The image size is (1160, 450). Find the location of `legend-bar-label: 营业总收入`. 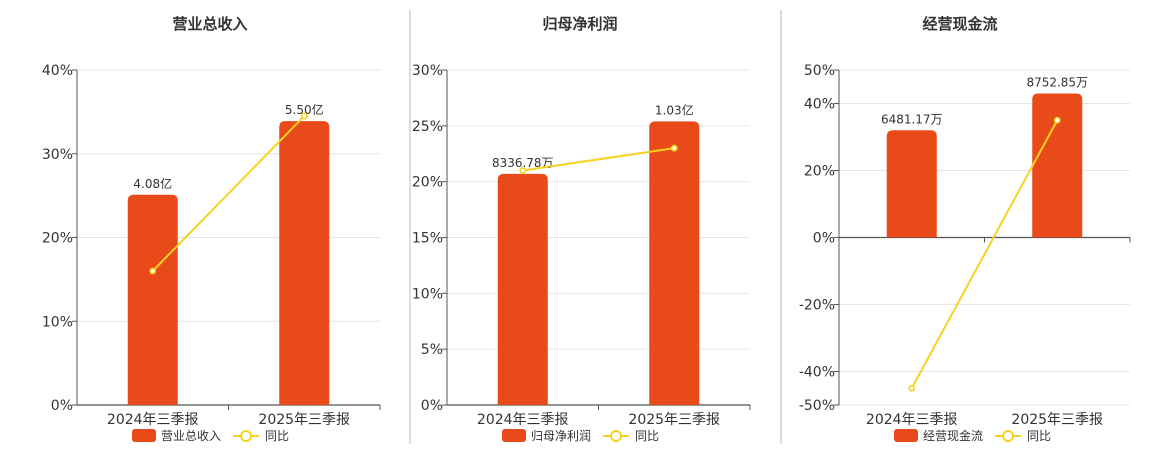

legend-bar-label: 营业总收入 is located at coordinates (191, 436).